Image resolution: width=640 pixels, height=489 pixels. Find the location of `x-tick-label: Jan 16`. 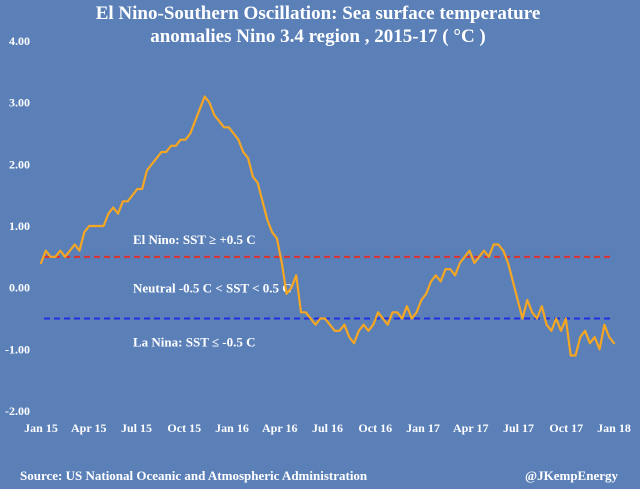

x-tick-label: Jan 16 is located at coordinates (232, 428).